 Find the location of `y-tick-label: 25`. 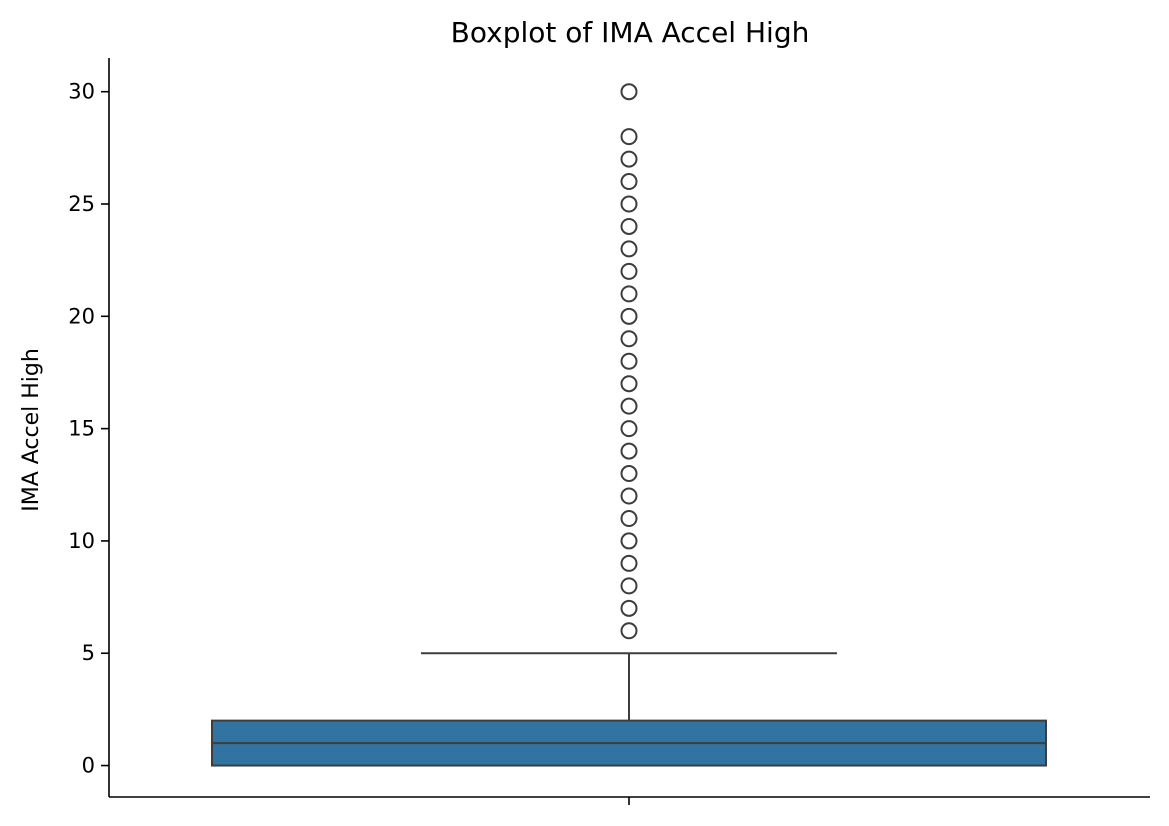

y-tick-label: 25 is located at coordinates (81, 204).